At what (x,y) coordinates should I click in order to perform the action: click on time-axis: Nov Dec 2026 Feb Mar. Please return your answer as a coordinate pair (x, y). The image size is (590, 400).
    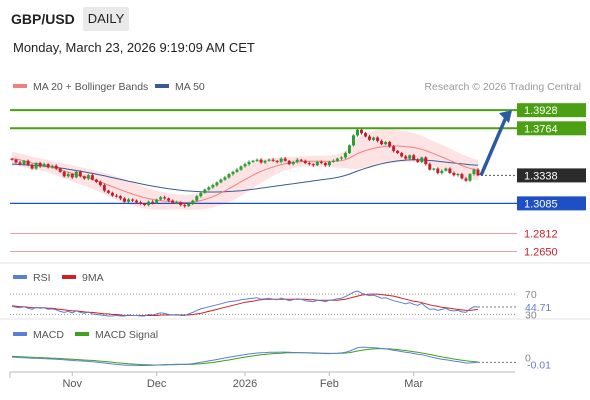
    Looking at the image, I should click on (216, 381).